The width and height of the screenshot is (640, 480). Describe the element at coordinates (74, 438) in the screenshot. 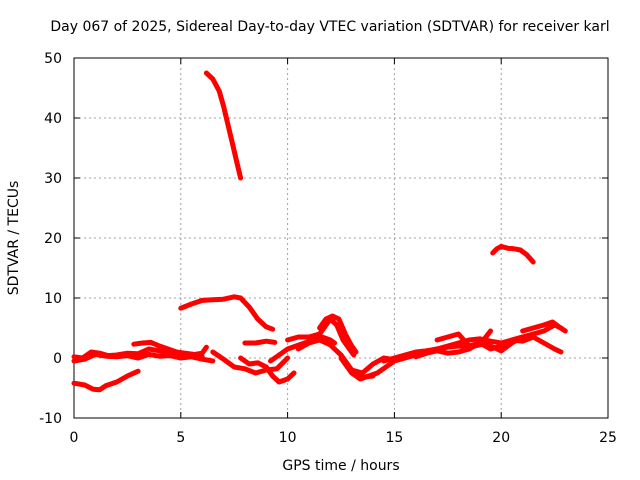

I see `x-tick-label: 0` at that location.